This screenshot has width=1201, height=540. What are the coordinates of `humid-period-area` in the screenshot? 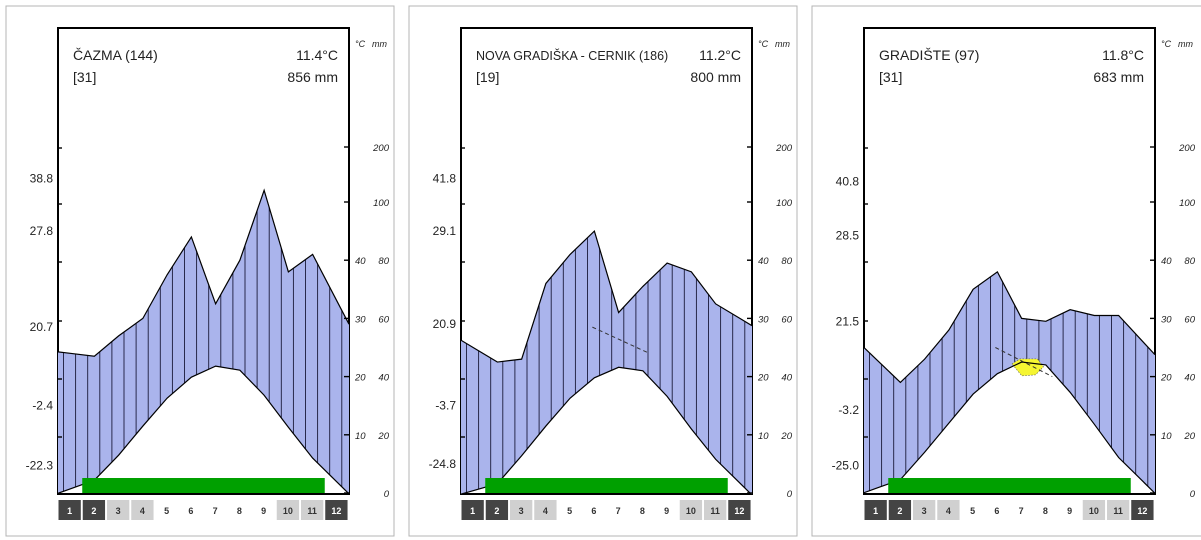 It's located at (606, 362).